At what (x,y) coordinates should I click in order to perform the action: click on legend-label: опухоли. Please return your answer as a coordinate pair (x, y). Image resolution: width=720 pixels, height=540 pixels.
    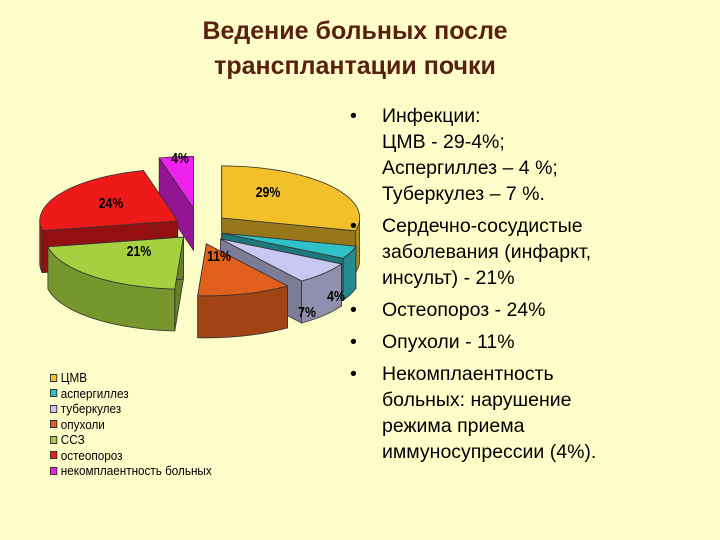
    Looking at the image, I should click on (82, 424).